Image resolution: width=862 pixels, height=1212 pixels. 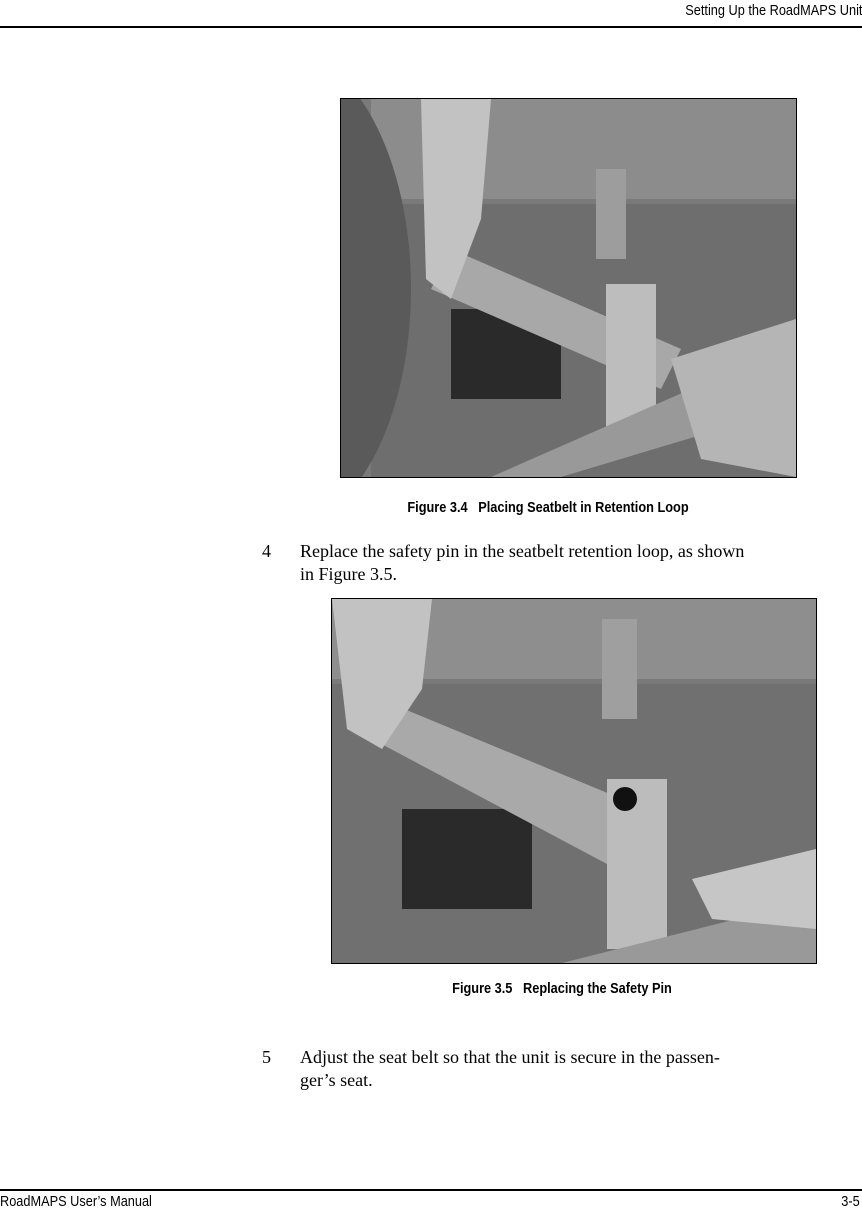 I want to click on figure-title: Replacing the Safety Pin, so click(x=597, y=988).